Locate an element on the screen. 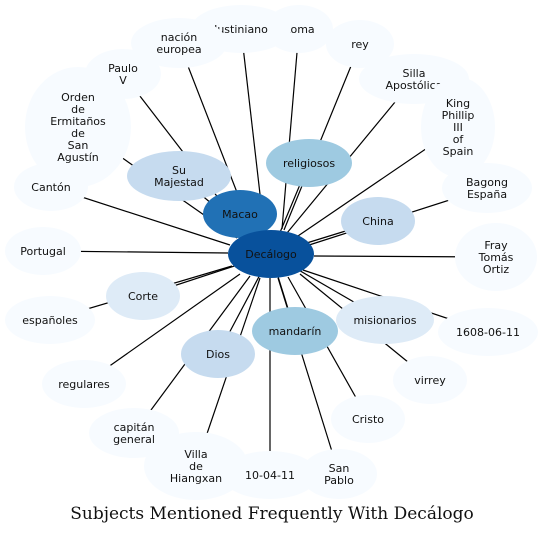 This screenshot has width=544, height=538. node-shape-religiosos is located at coordinates (309, 163).